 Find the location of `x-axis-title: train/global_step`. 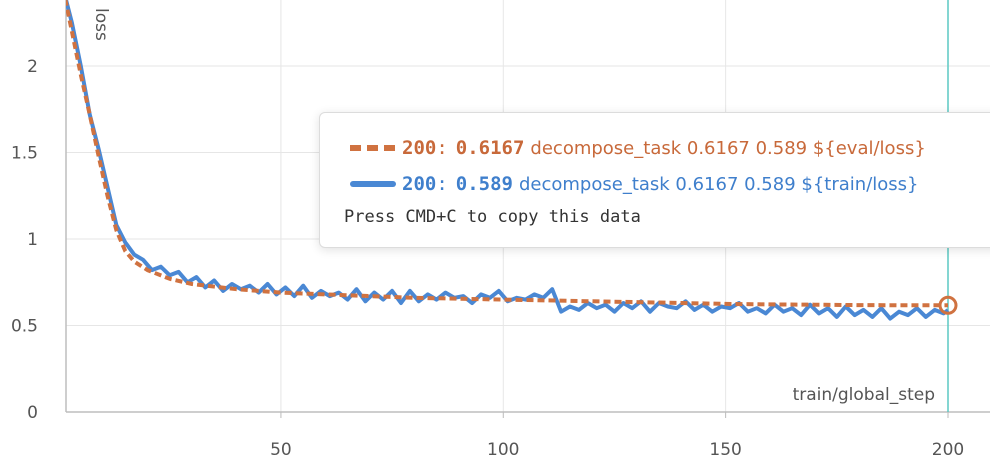

x-axis-title: train/global_step is located at coordinates (864, 395).